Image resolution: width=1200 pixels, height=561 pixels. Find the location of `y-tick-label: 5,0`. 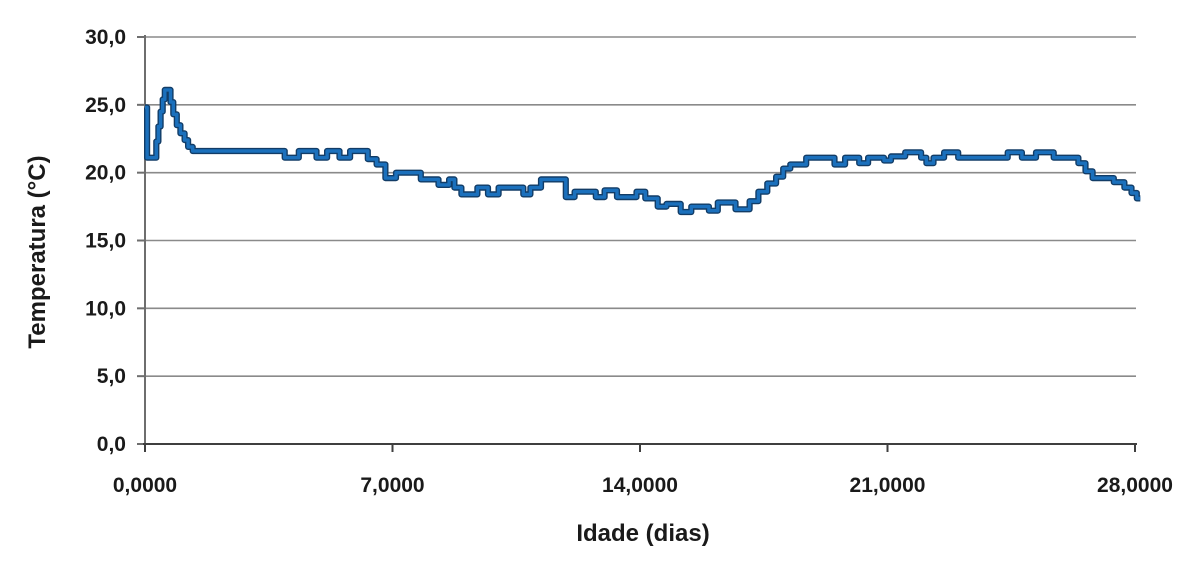

y-tick-label: 5,0 is located at coordinates (111, 376).